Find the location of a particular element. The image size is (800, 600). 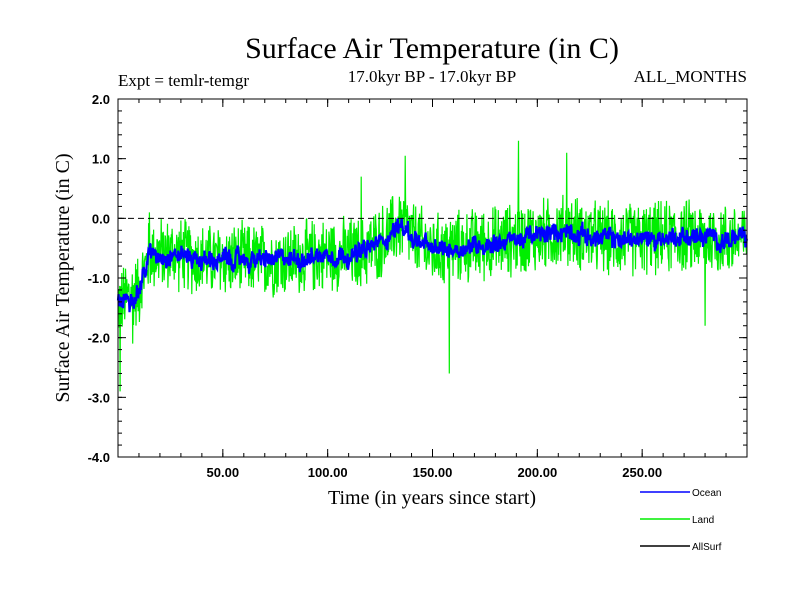

x-tick-label: 100.00 is located at coordinates (328, 472).